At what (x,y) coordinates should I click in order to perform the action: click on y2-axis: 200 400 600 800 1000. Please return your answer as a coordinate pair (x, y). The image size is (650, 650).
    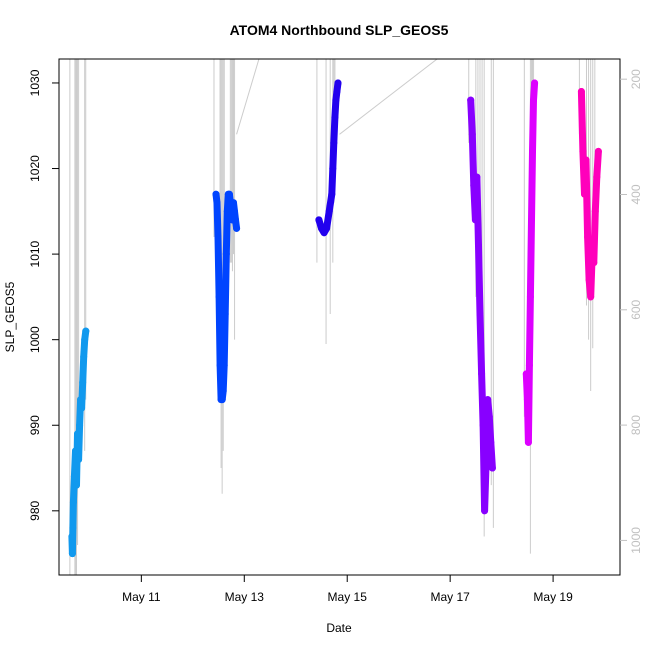
    Looking at the image, I should click on (631, 311).